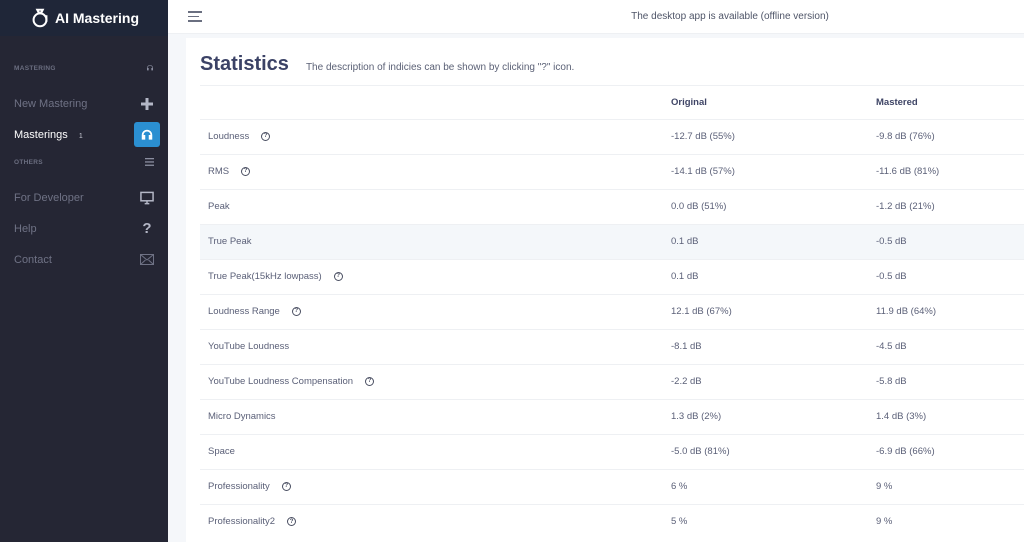 This screenshot has width=1024, height=542. What do you see at coordinates (84, 68) in the screenshot?
I see `section-mastering: MASTERING` at bounding box center [84, 68].